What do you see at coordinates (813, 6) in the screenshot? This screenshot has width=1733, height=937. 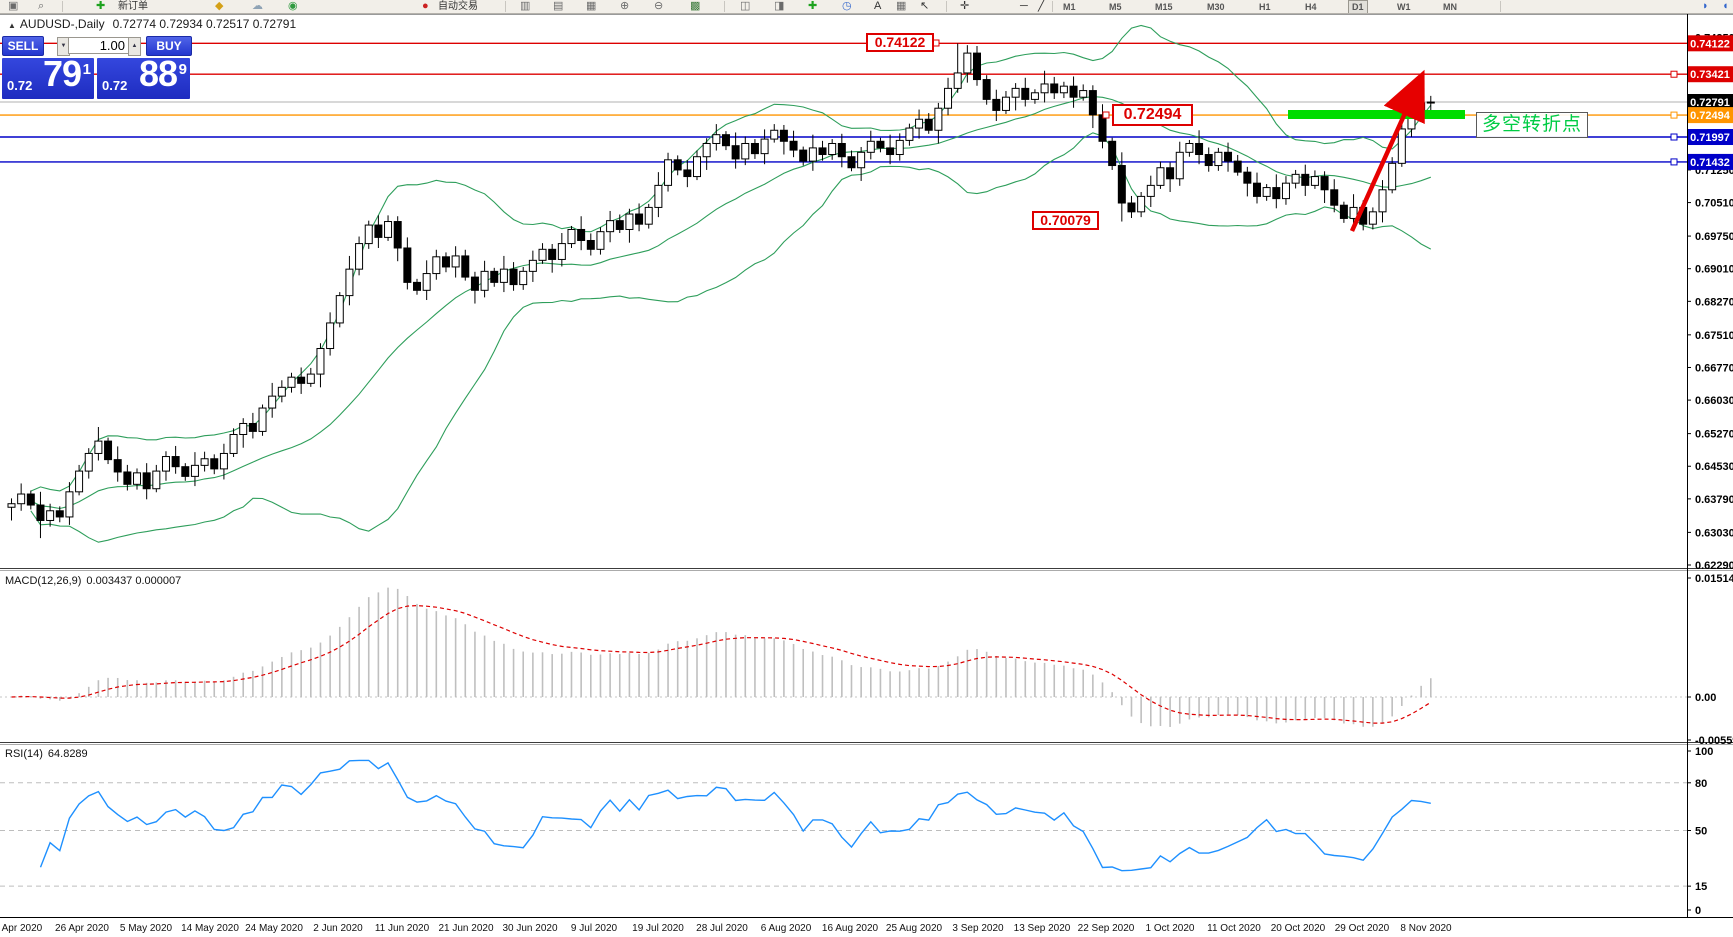 I see `add-indicator-icon: ✚` at bounding box center [813, 6].